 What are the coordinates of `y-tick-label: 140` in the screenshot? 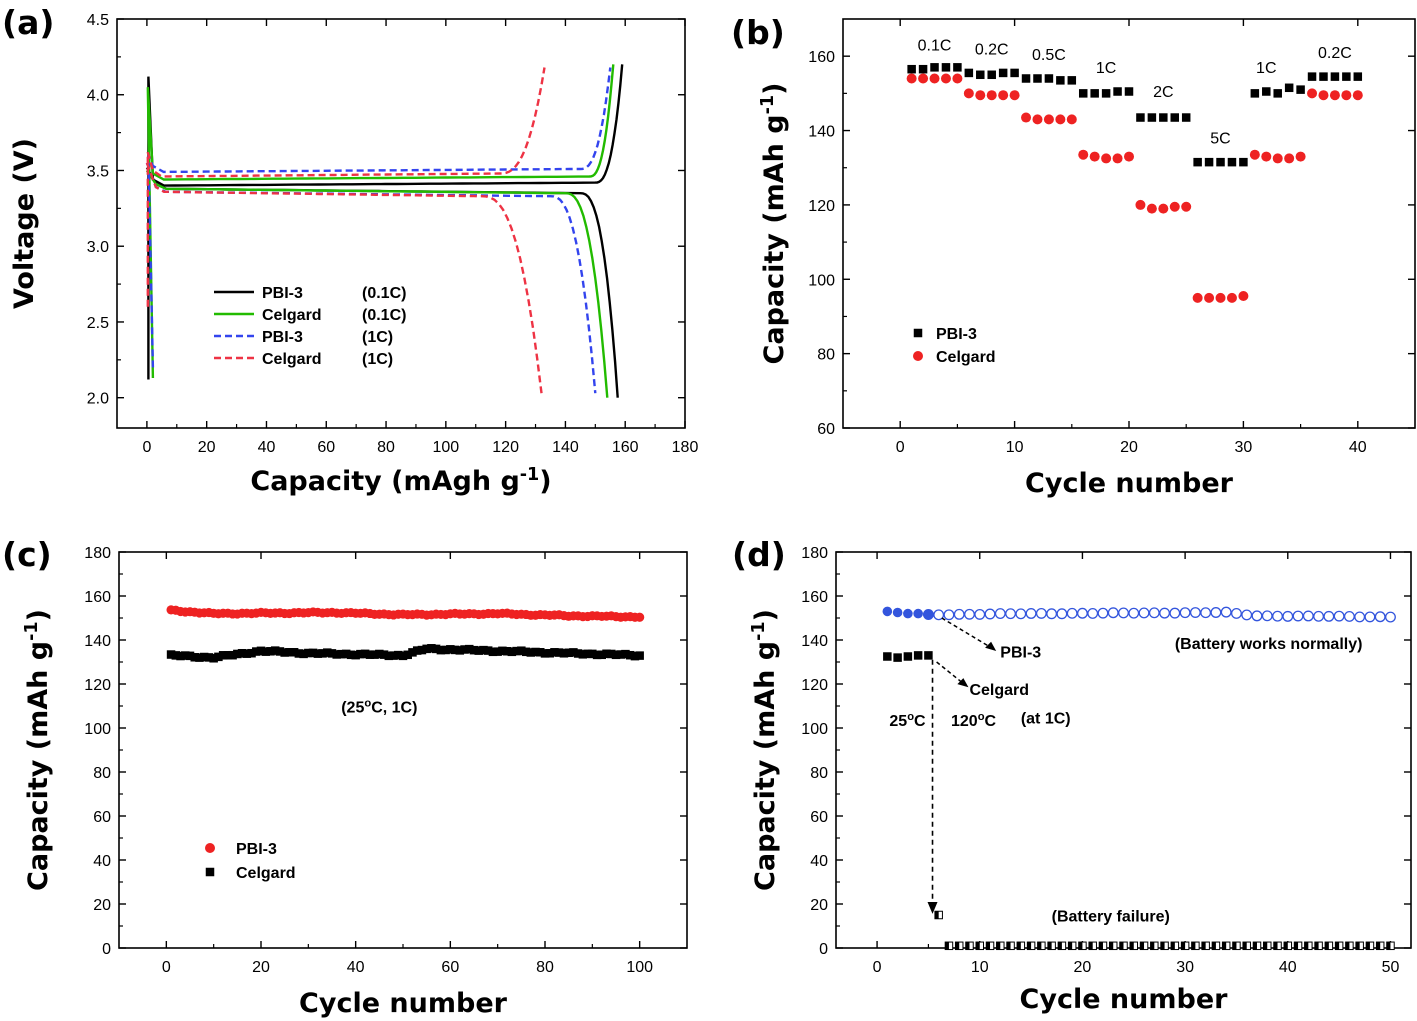 It's located at (821, 132).